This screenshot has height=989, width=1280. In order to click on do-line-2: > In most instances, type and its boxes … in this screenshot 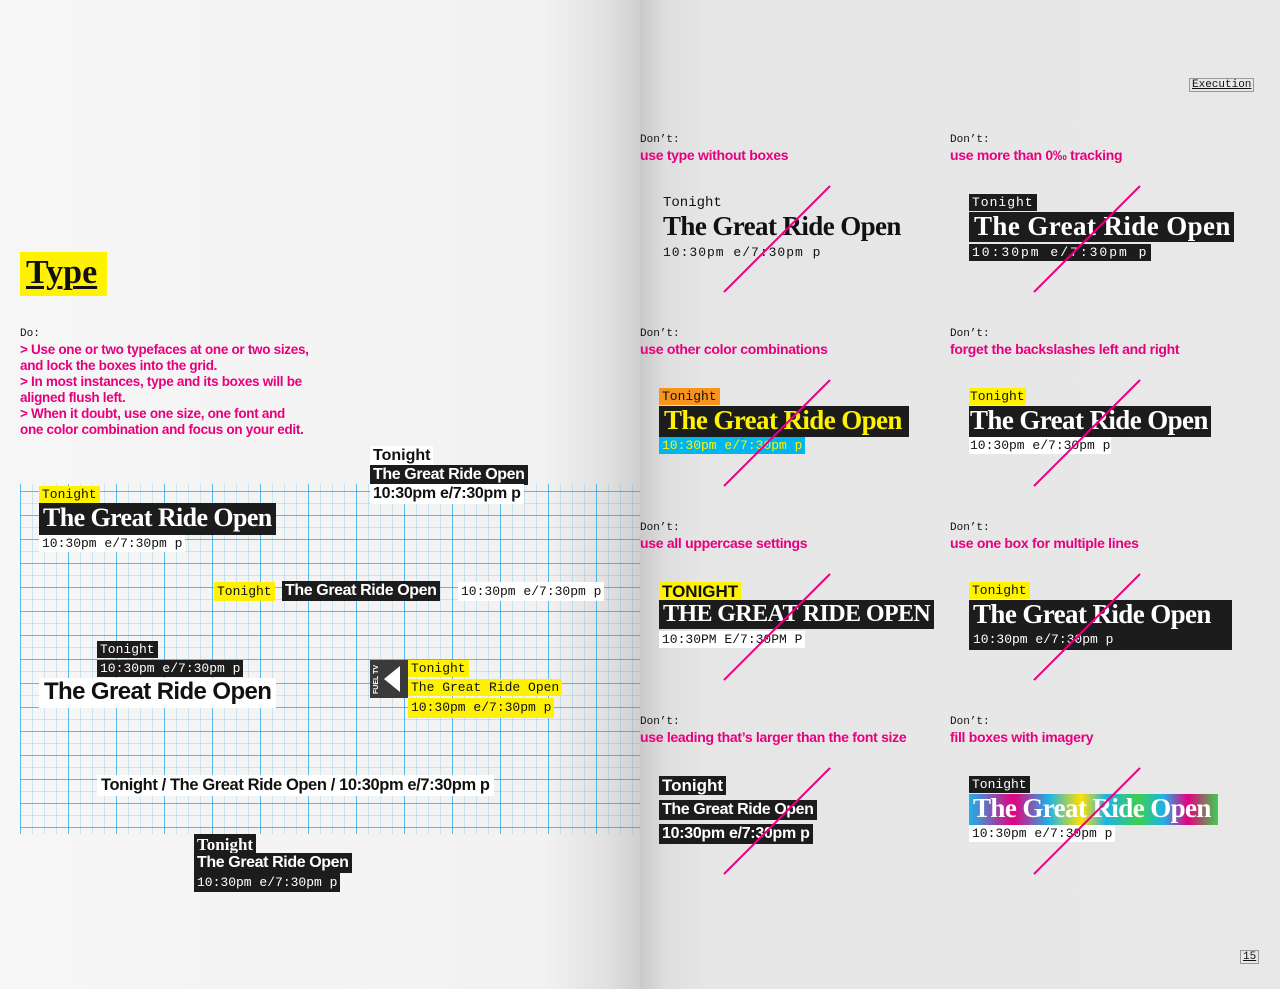, I will do `click(161, 389)`.